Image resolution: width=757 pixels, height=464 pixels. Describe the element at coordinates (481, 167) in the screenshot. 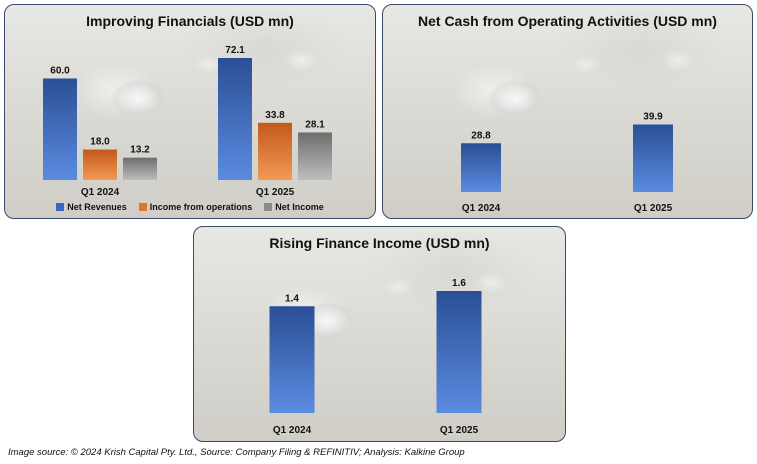

I see `bar-net-cash-from-operating-activities-q1-2024` at that location.